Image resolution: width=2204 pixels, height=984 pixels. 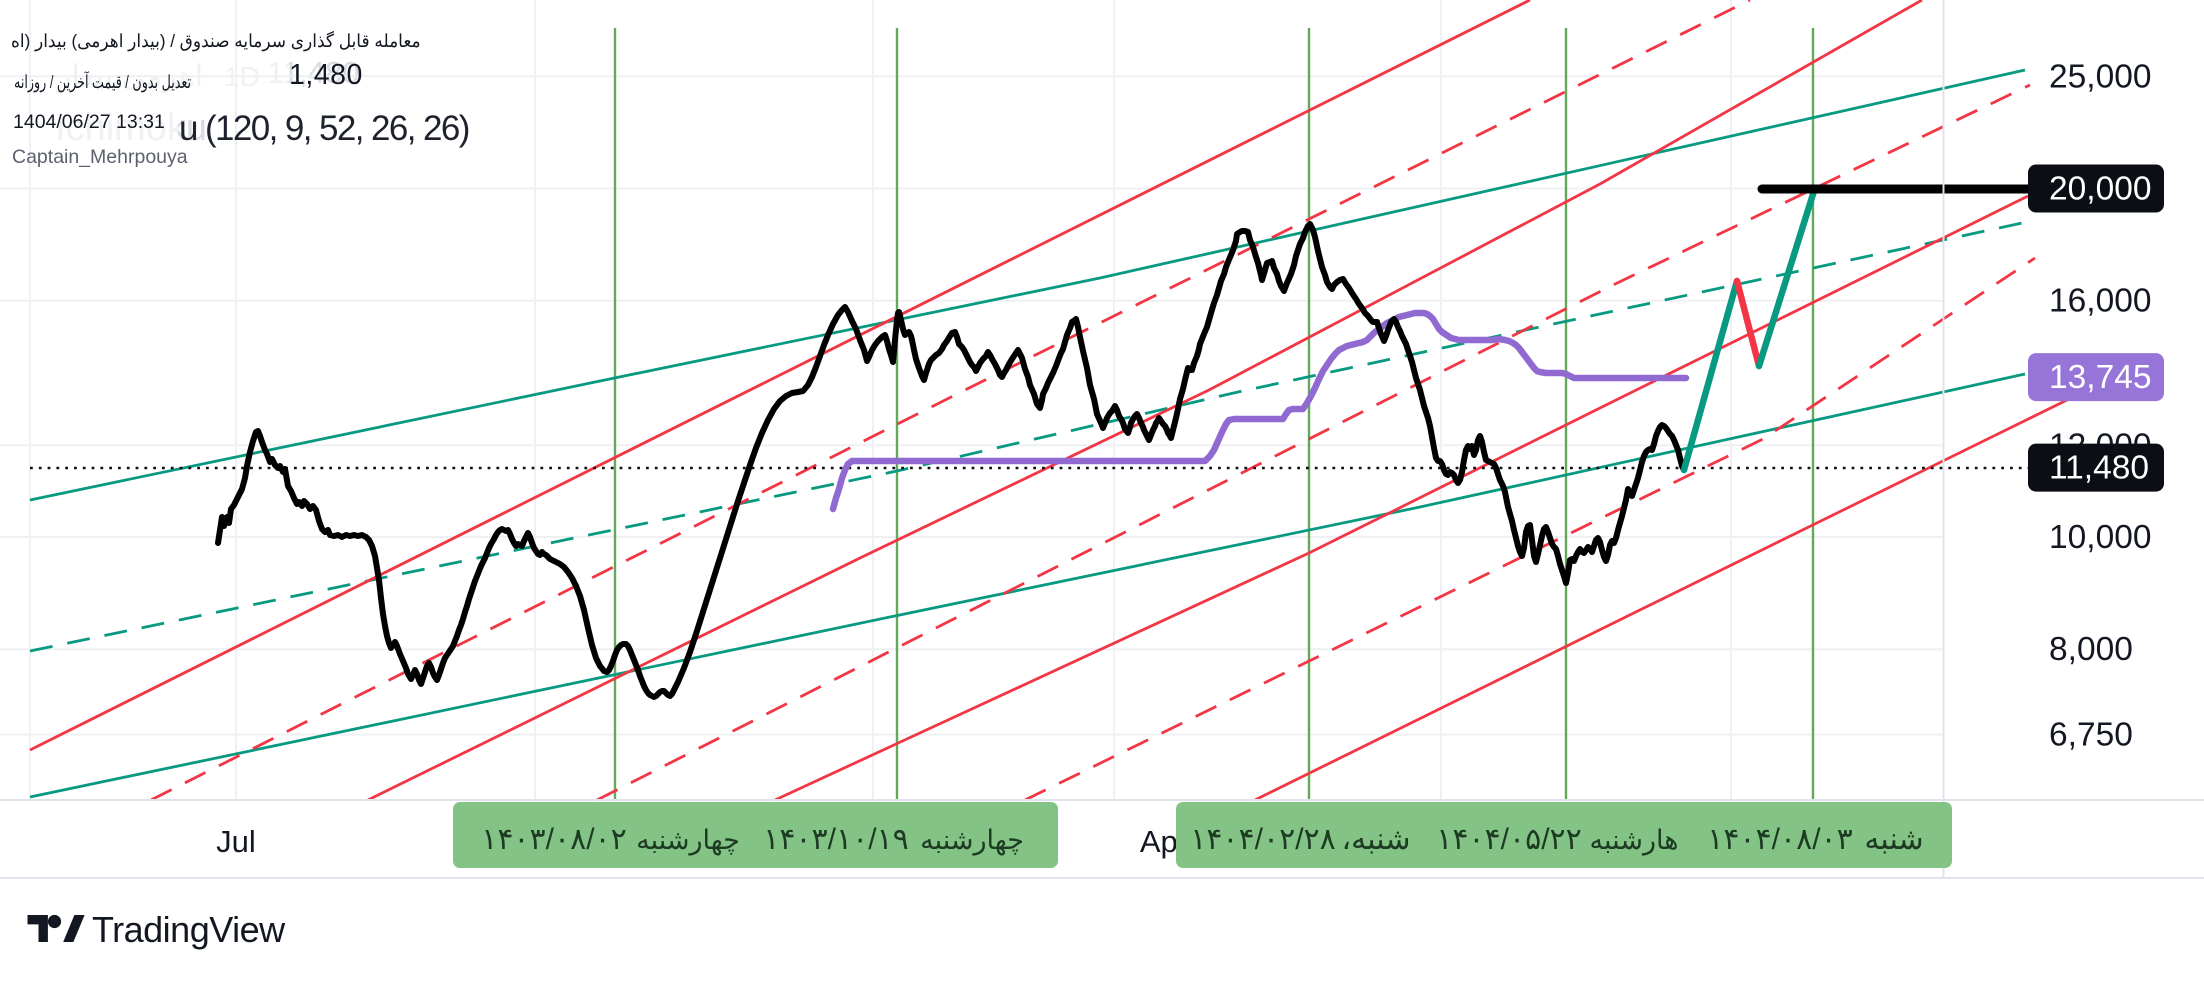 I want to click on svg-text: 25,000, so click(x=2100, y=76).